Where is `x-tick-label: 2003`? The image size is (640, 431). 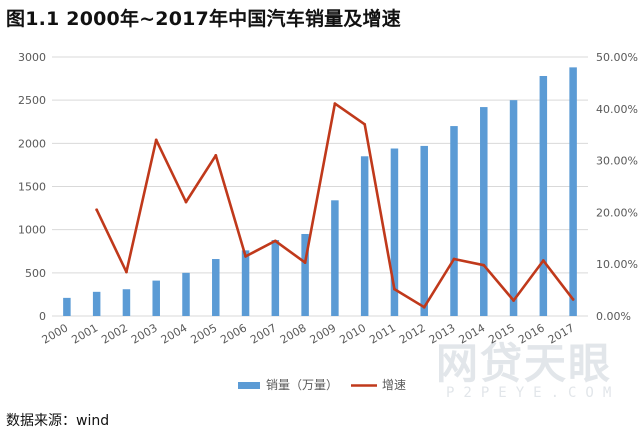 x-tick-label: 2003 is located at coordinates (144, 333).